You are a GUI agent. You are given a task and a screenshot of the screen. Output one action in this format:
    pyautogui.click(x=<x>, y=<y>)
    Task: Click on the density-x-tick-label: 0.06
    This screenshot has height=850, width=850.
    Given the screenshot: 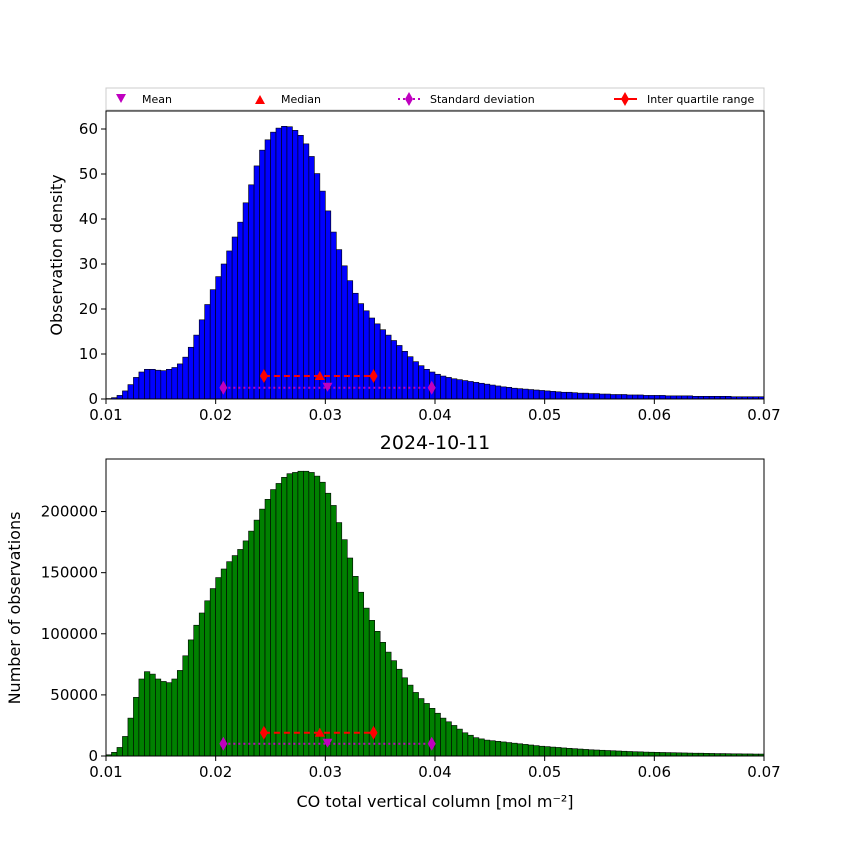 What is the action you would take?
    pyautogui.click(x=654, y=415)
    